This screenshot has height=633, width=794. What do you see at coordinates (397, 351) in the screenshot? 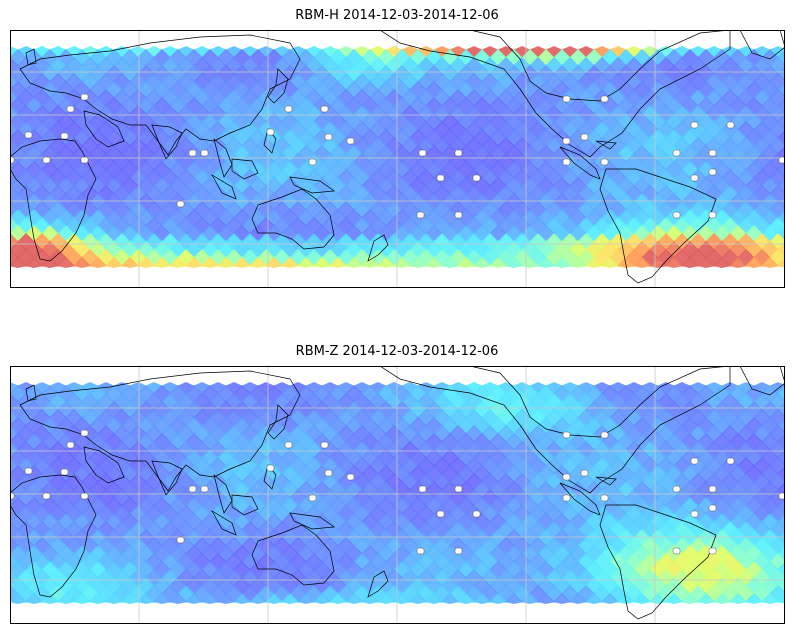
I see `panel-title-rbm-z: RBM-Z 2014-12-03-2014-12-06` at bounding box center [397, 351].